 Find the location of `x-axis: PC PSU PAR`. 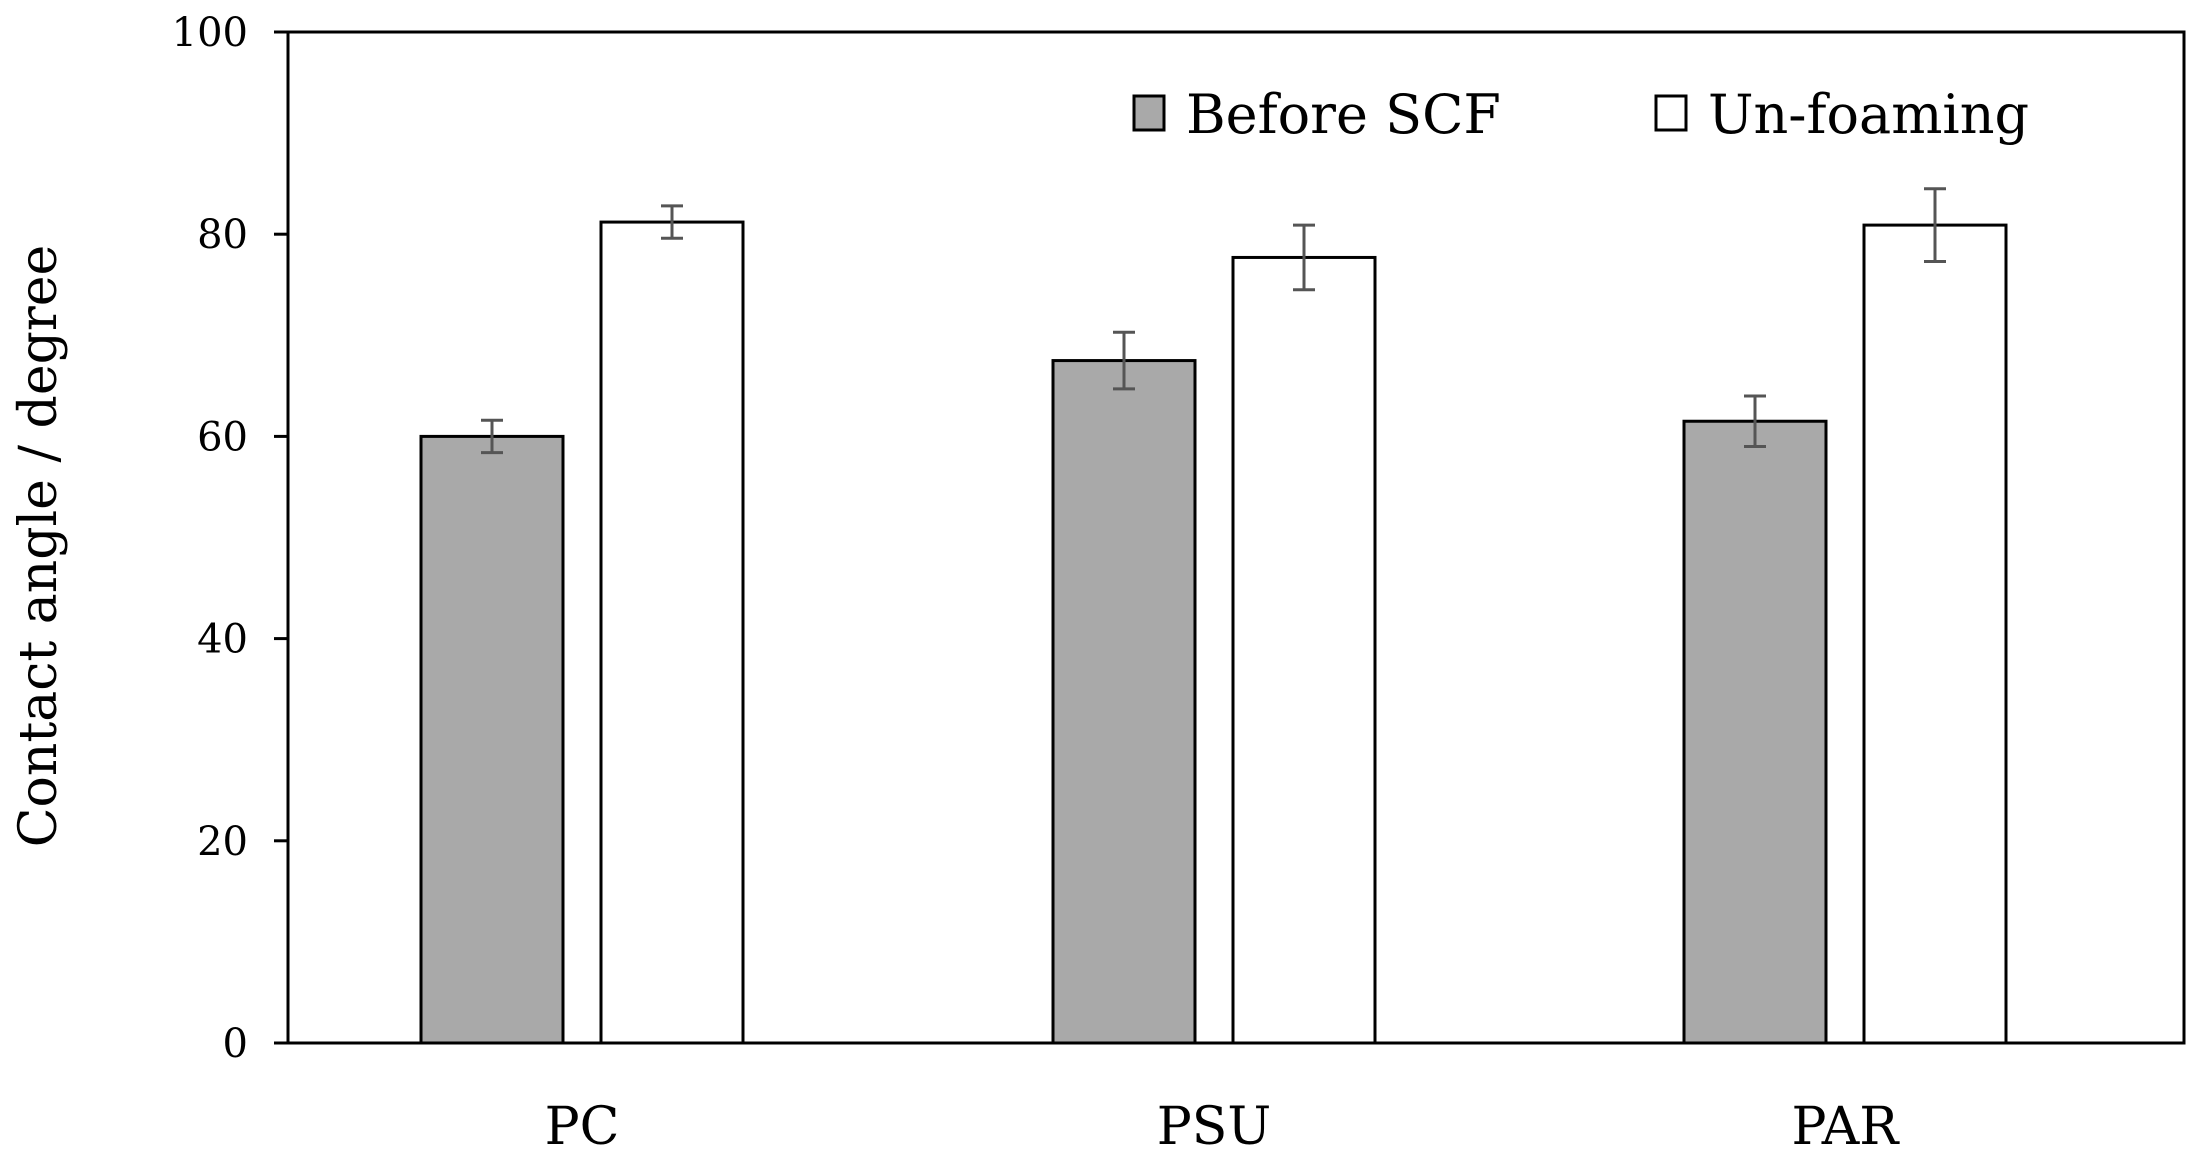

x-axis: PC PSU PAR is located at coordinates (1223, 1127).